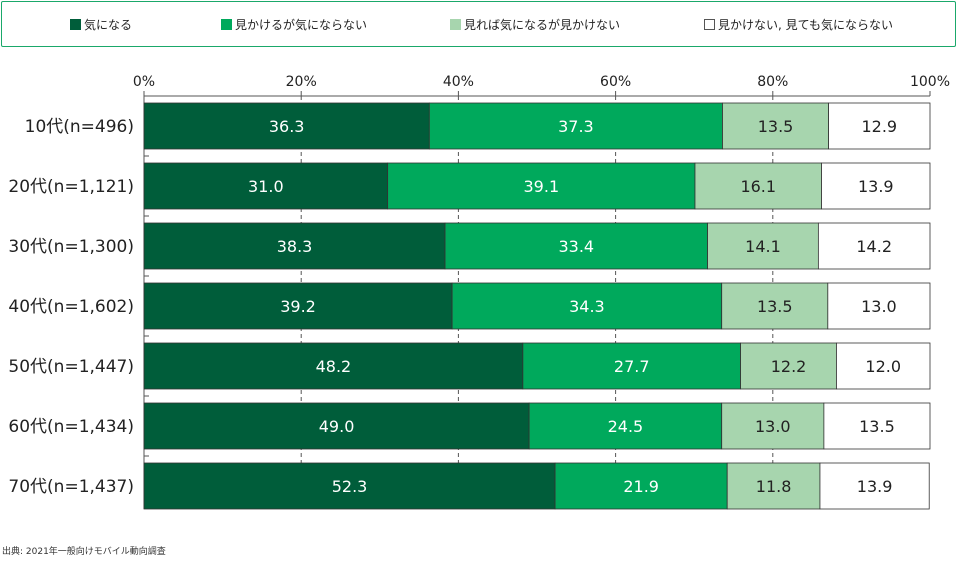 The height and width of the screenshot is (561, 960). I want to click on data-label: 38.3, so click(295, 246).